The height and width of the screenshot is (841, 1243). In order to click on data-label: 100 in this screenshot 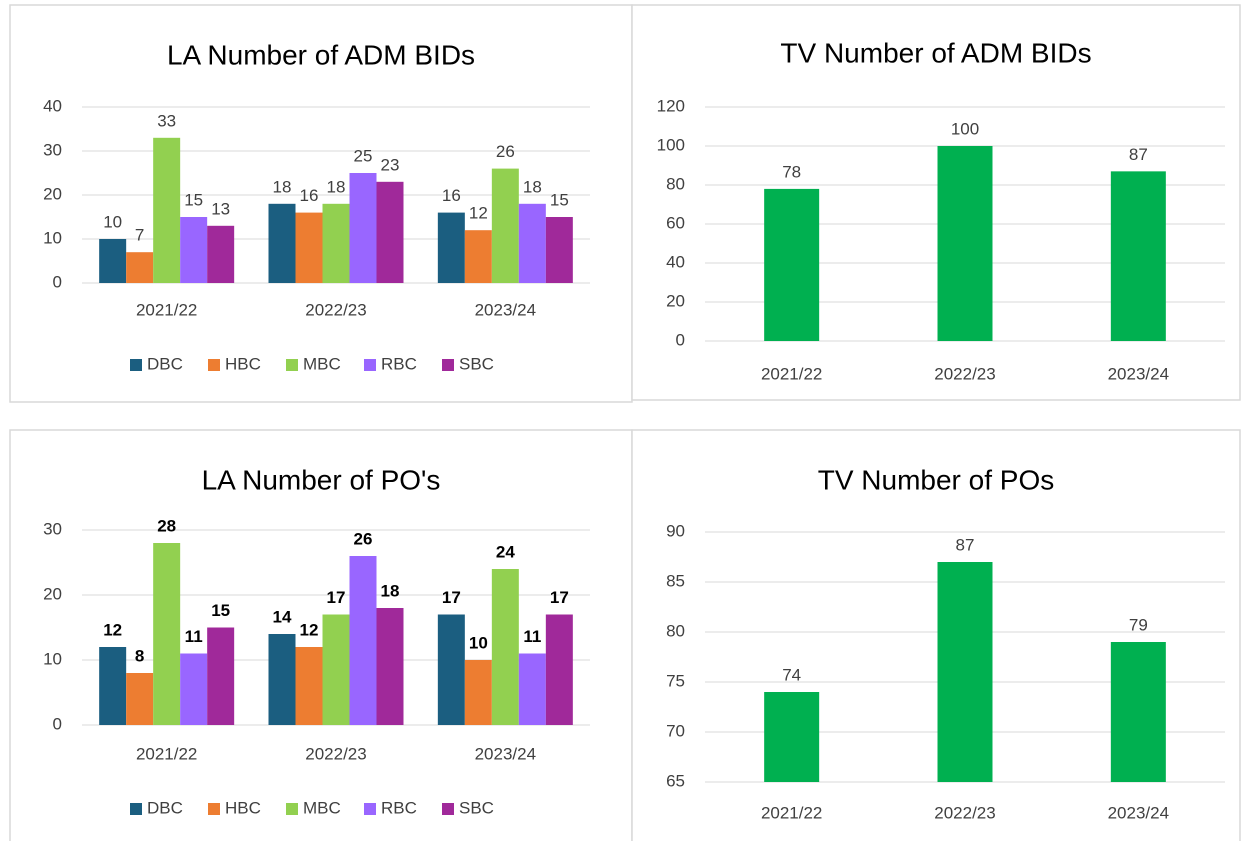, I will do `click(965, 128)`.